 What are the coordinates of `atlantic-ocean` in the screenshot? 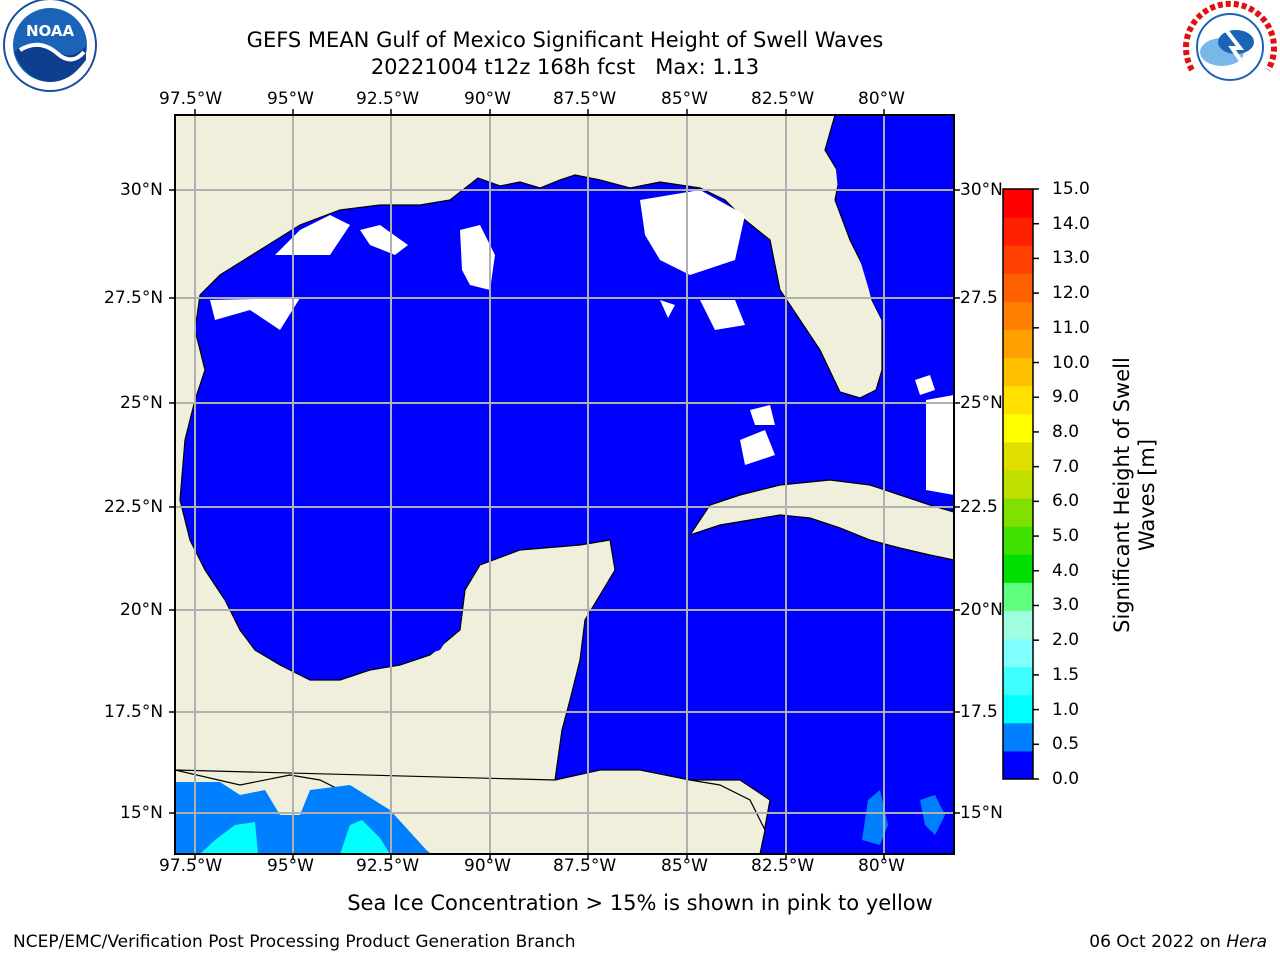 It's located at (894, 257).